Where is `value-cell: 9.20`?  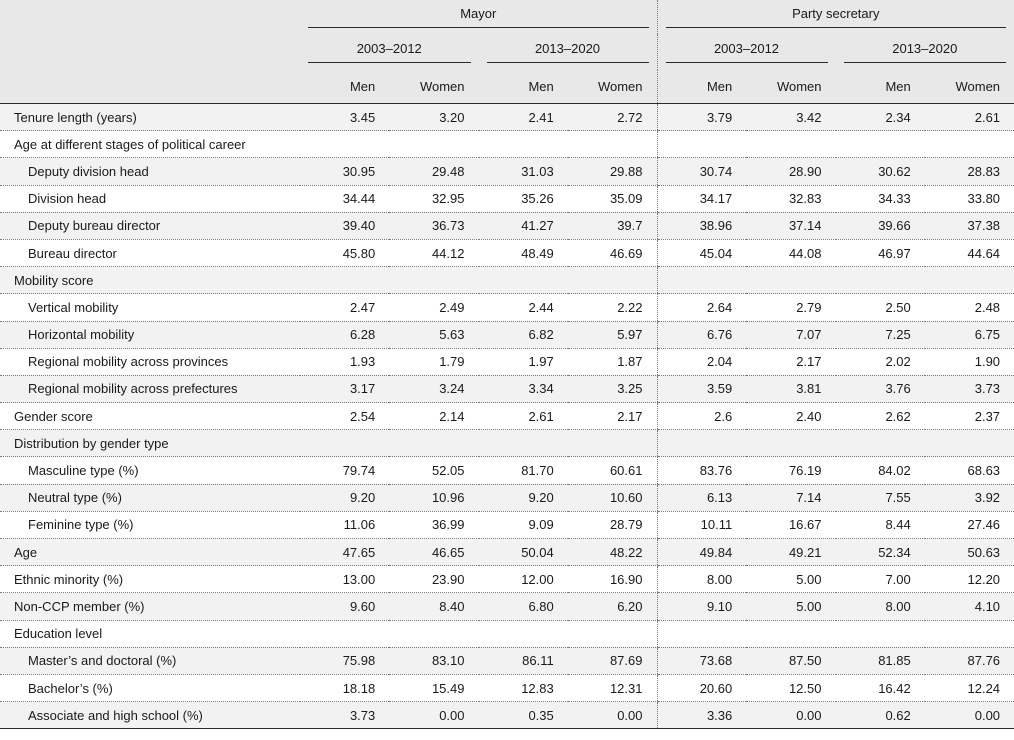 value-cell: 9.20 is located at coordinates (345, 498).